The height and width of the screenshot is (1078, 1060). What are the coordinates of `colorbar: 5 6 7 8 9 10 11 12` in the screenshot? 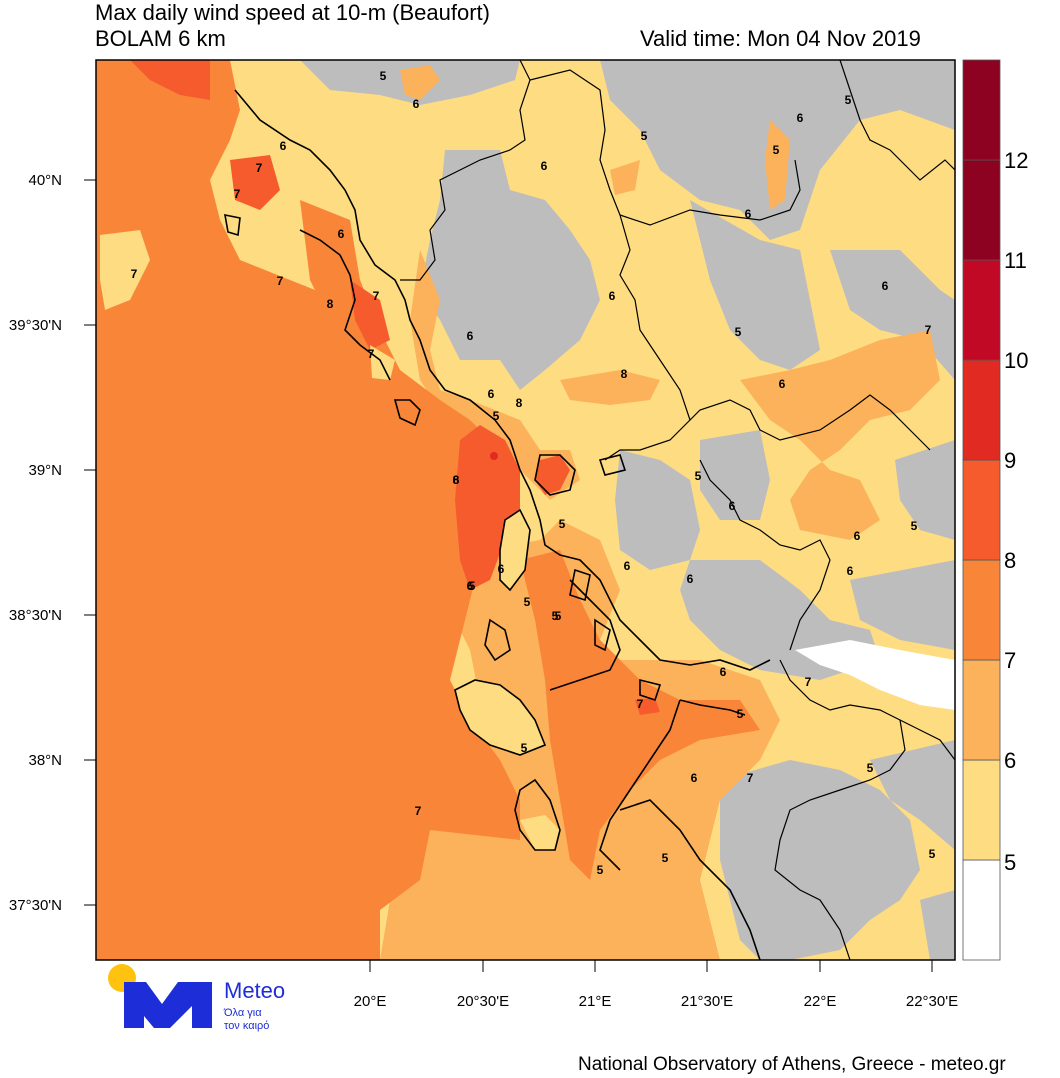 It's located at (995, 510).